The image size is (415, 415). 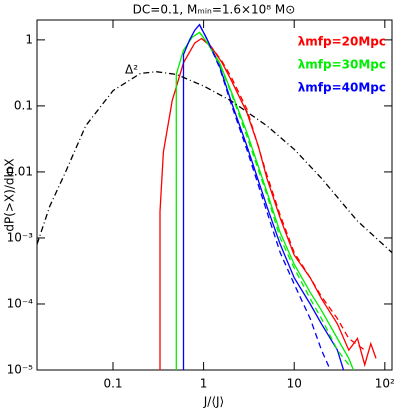 I want to click on chart-title: DC=0.1, Mₘᵢₙ=1.6×10⁸ M⊙, so click(x=214, y=10).